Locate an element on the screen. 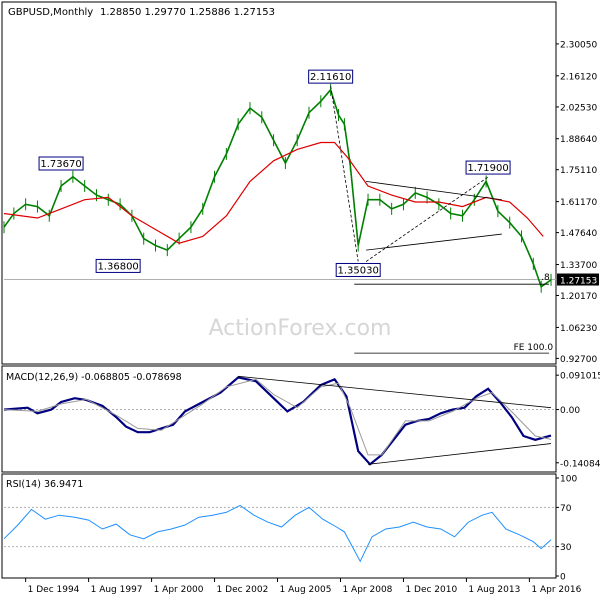 The width and height of the screenshot is (600, 604). price-tick-label: 1.47640 is located at coordinates (578, 234).